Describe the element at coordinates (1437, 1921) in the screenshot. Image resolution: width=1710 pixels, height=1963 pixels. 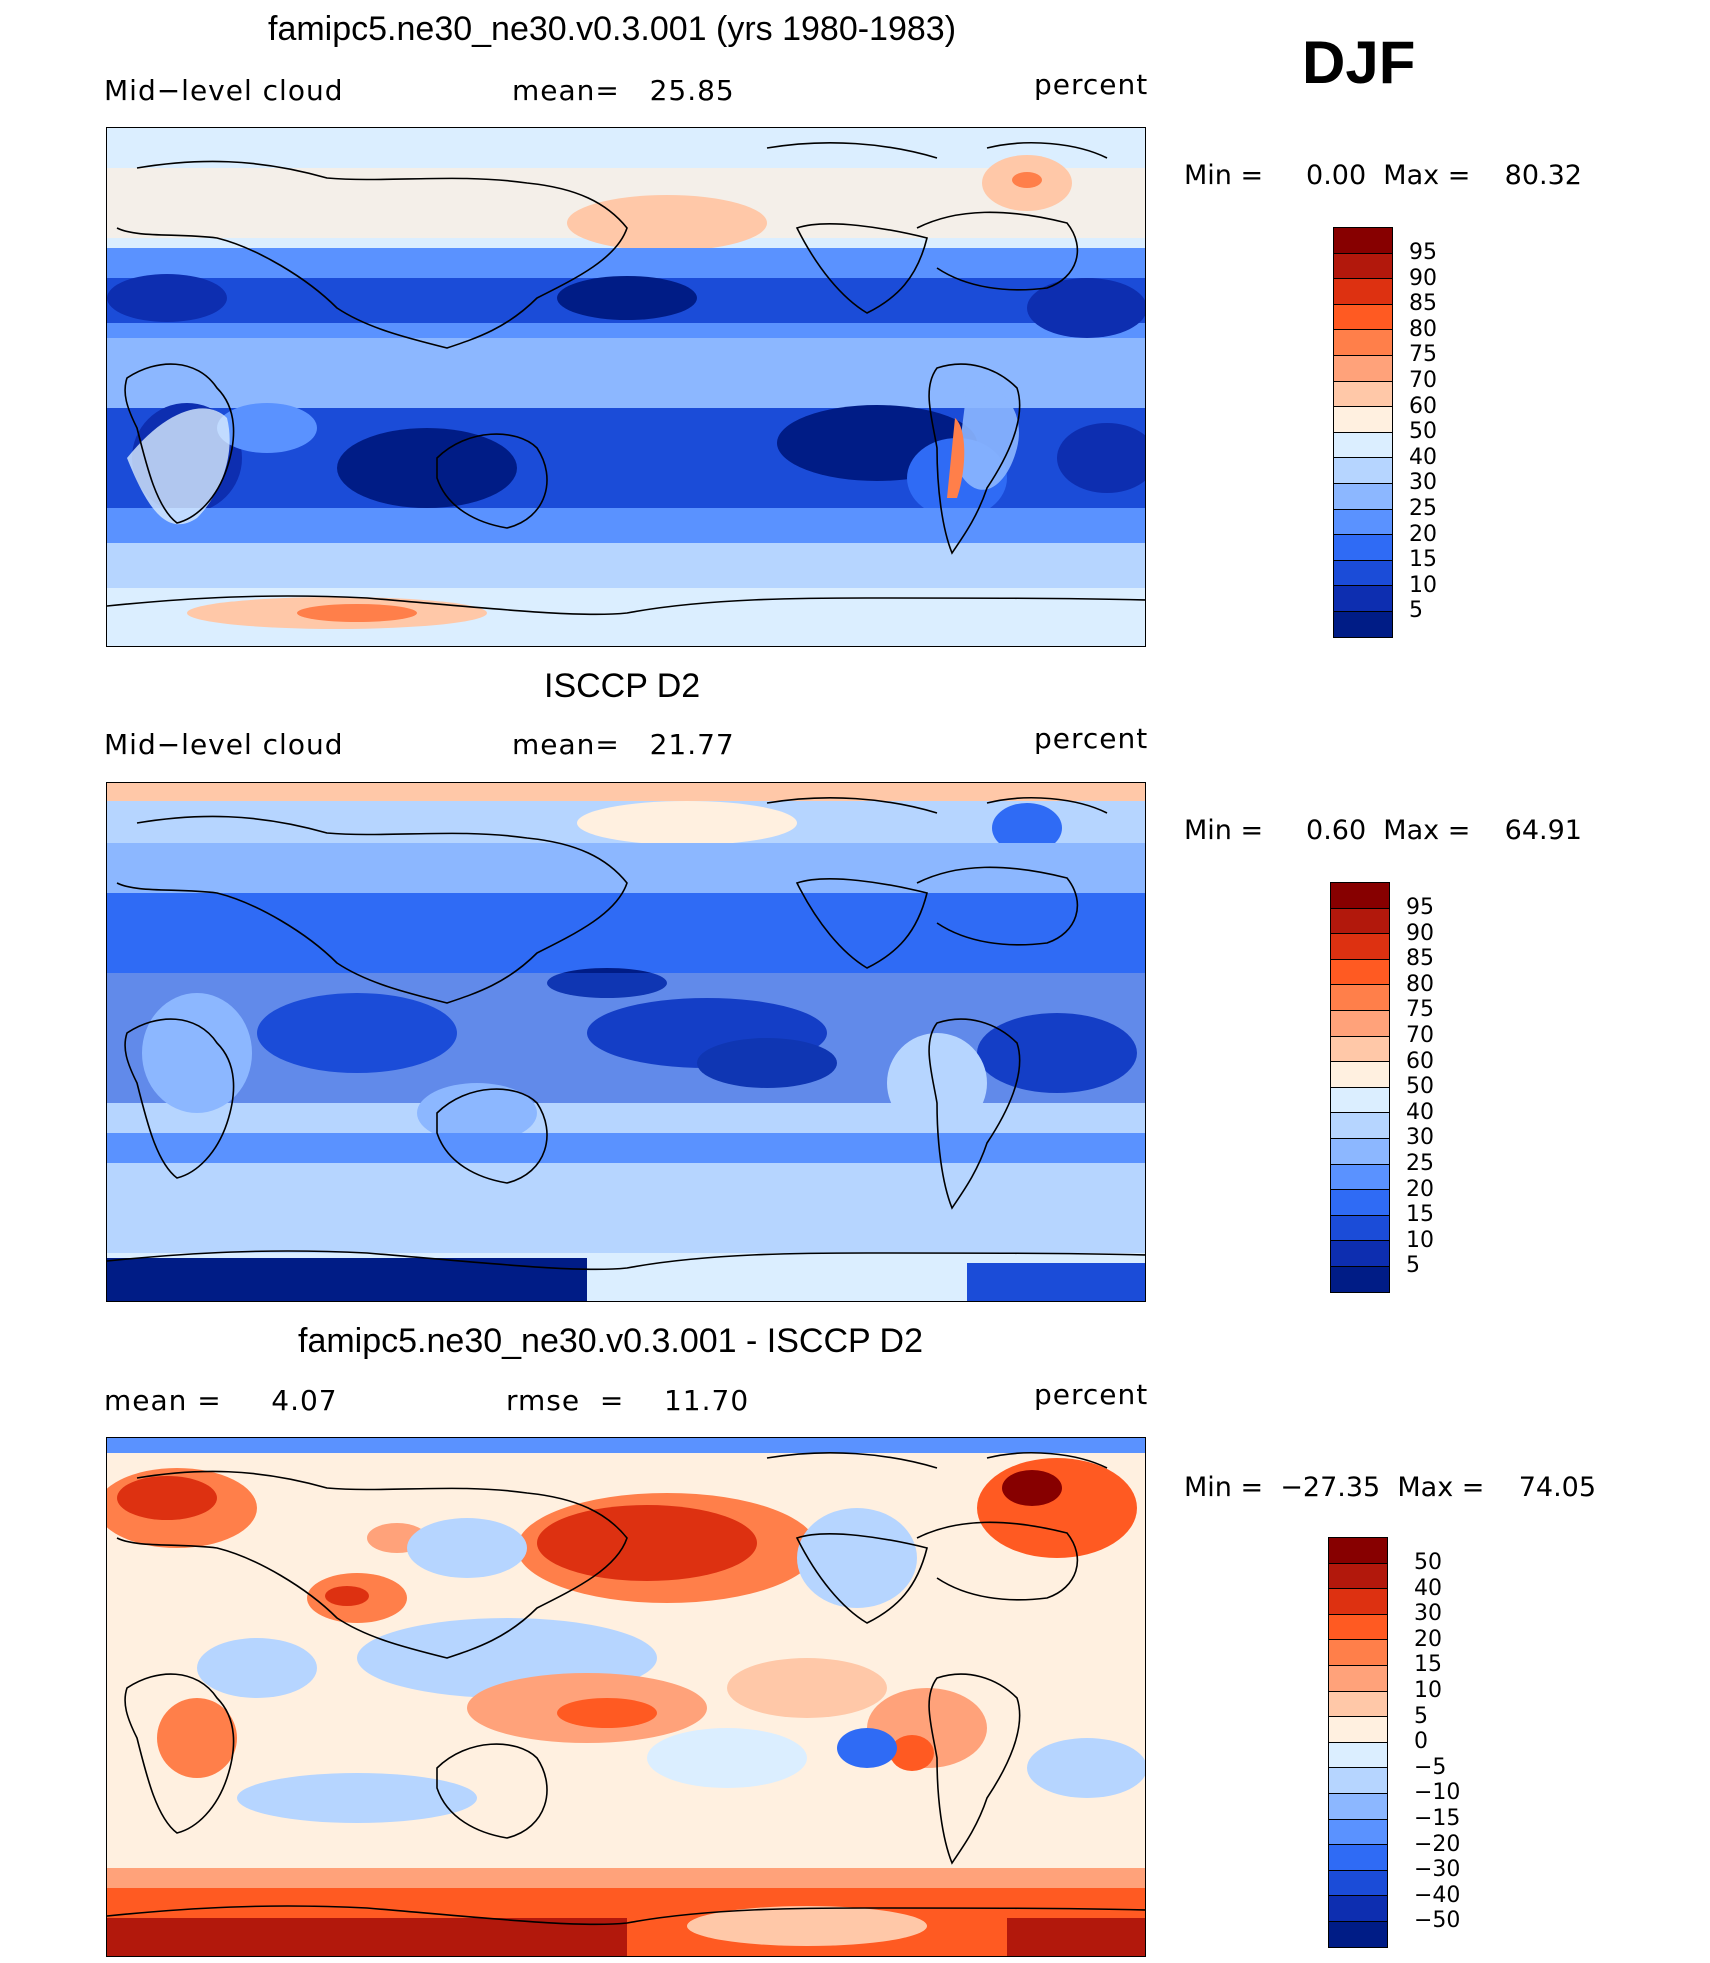
I see `colorbar-tick-label: −50` at that location.